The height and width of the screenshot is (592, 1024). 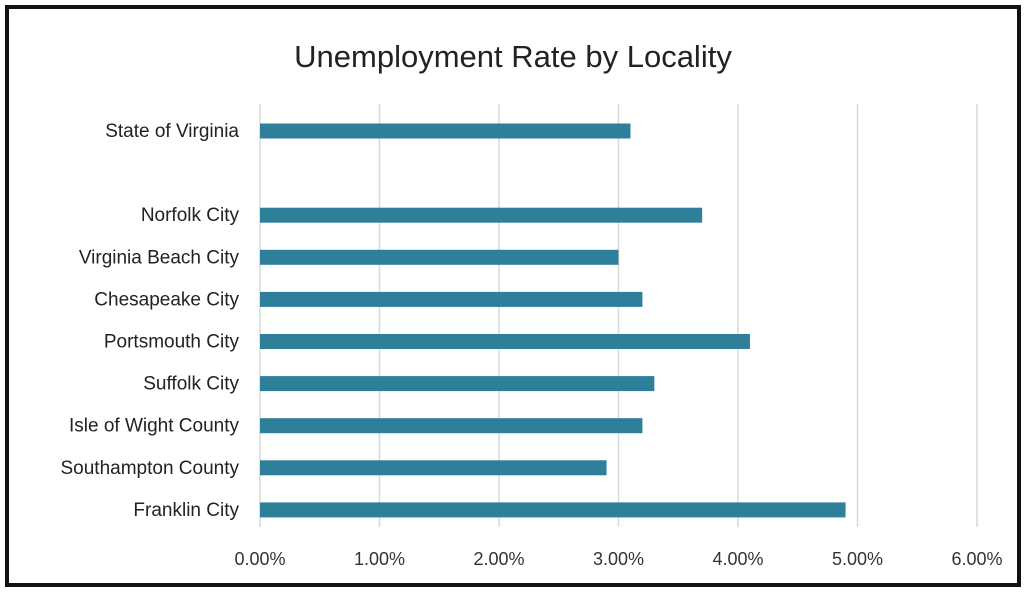 I want to click on category-label: Chesapeake City, so click(x=166, y=299).